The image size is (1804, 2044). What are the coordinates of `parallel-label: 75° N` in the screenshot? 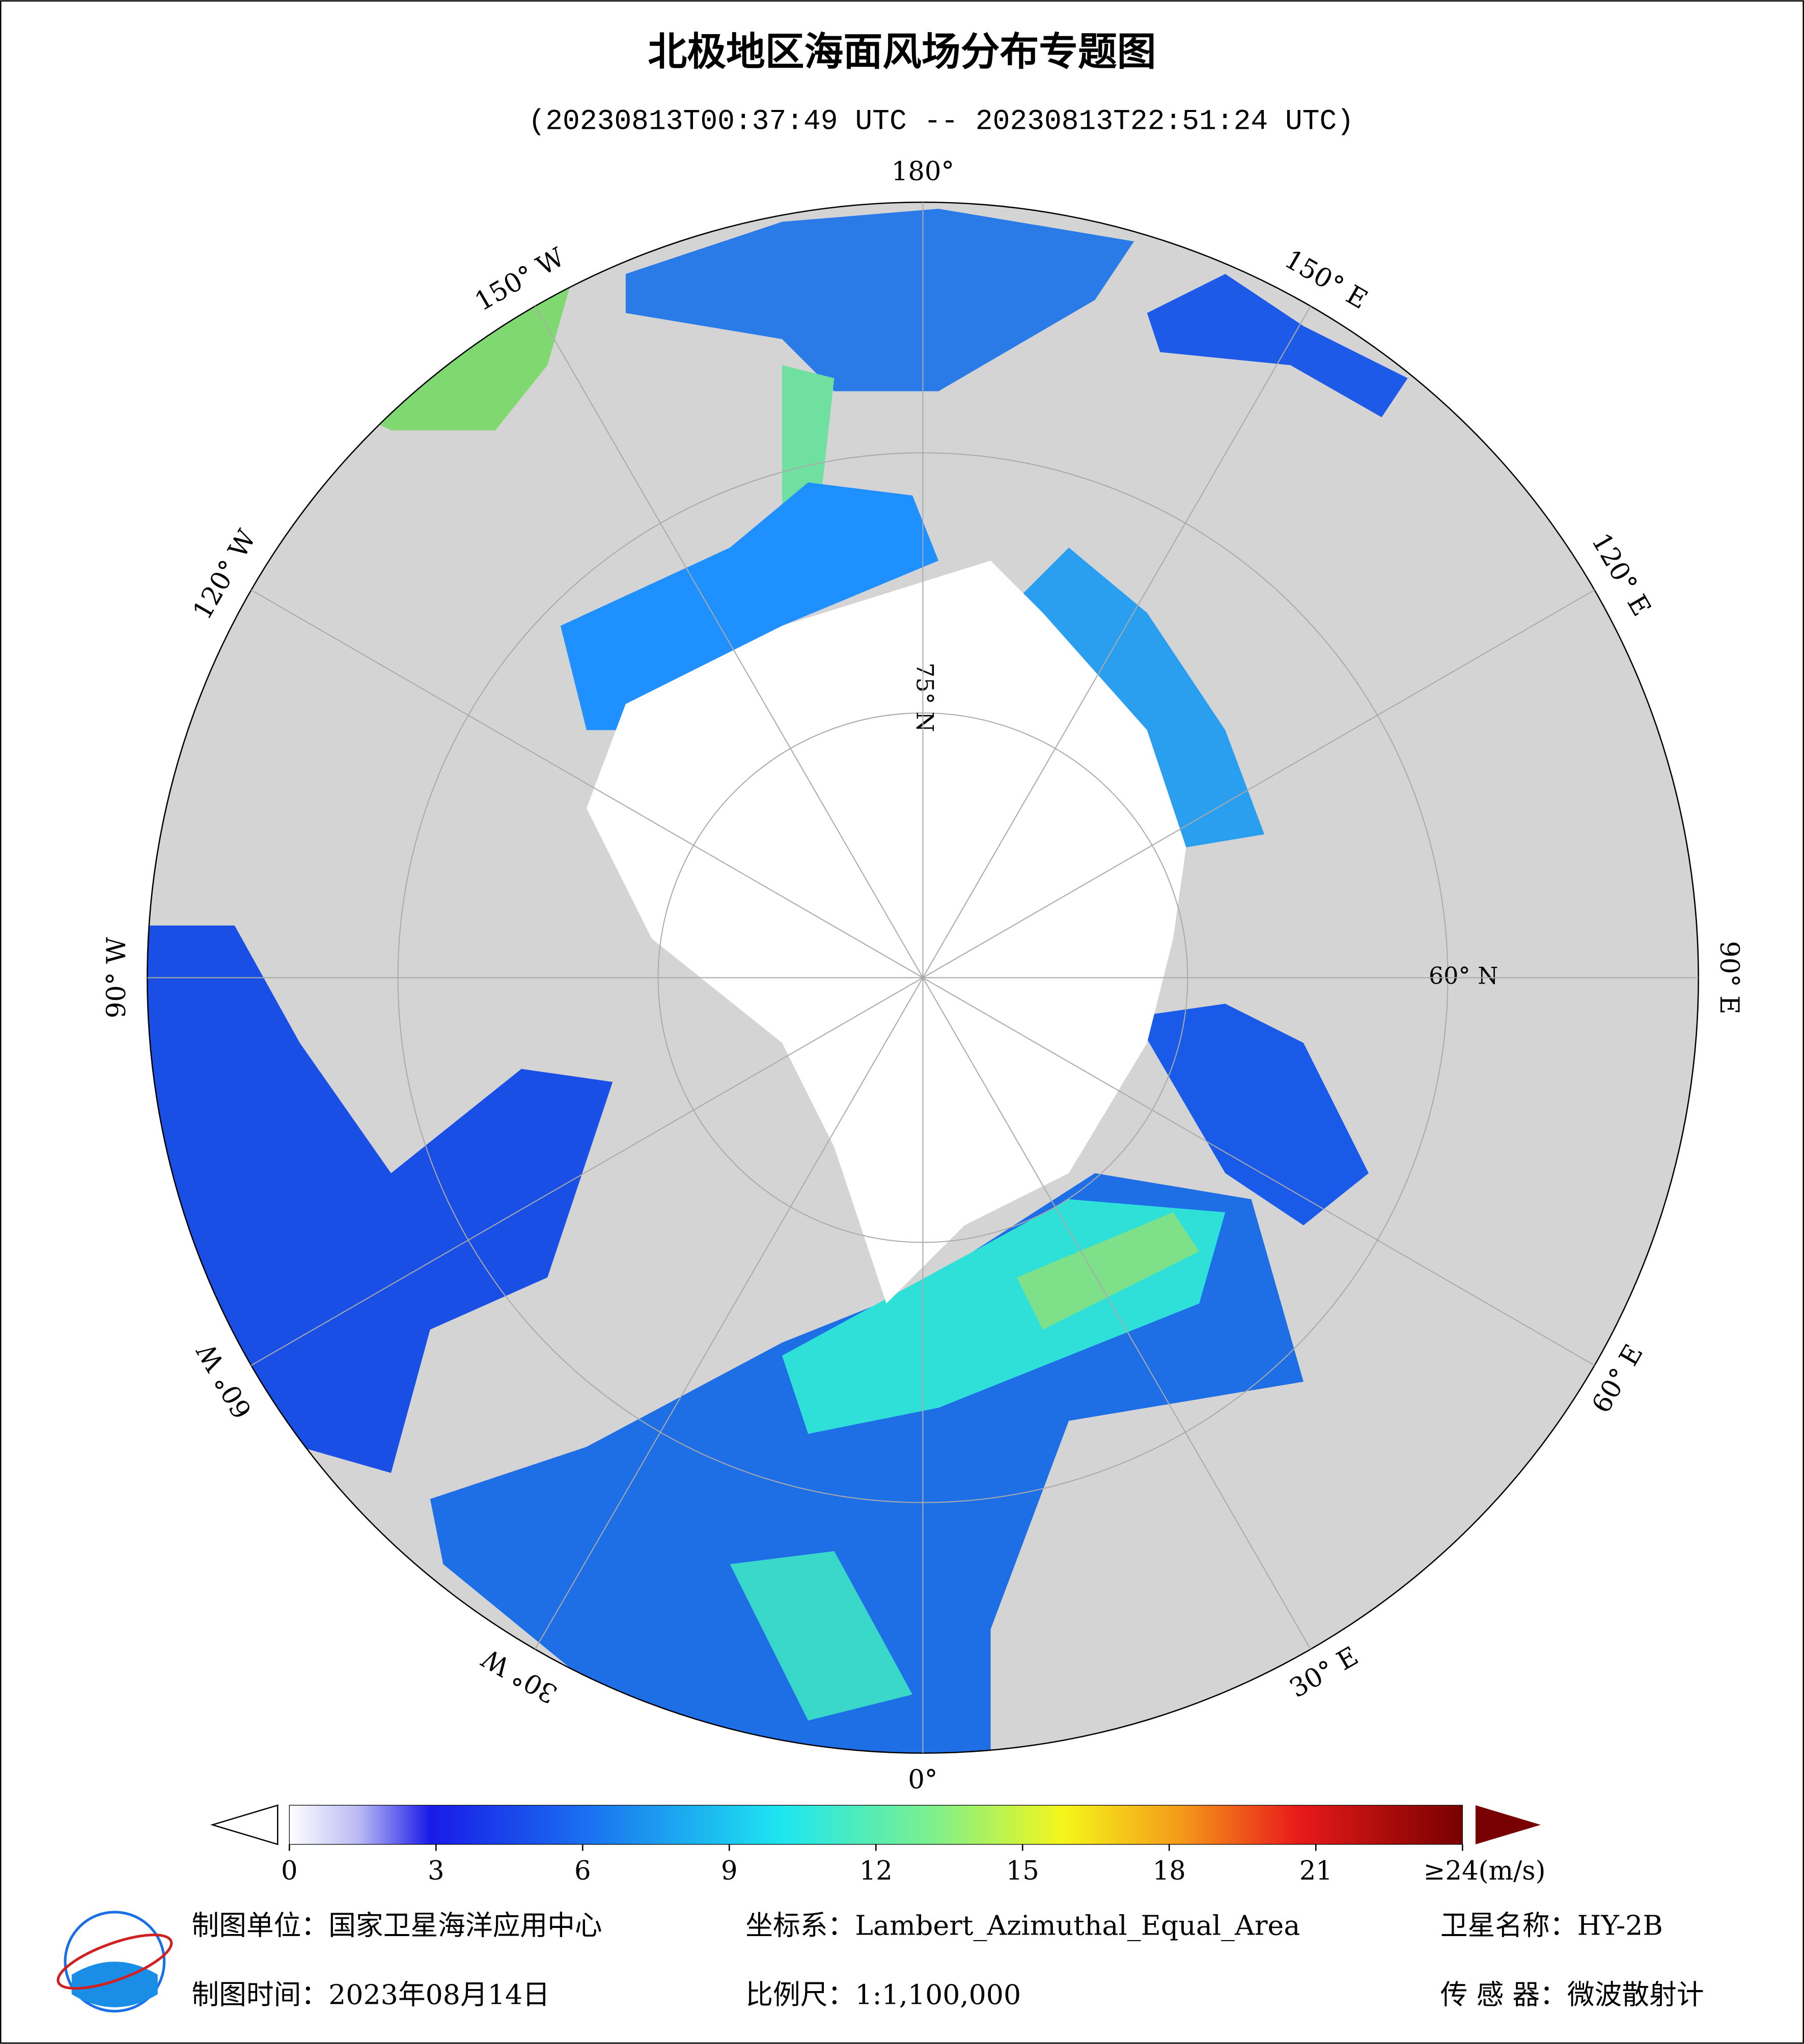 It's located at (924, 698).